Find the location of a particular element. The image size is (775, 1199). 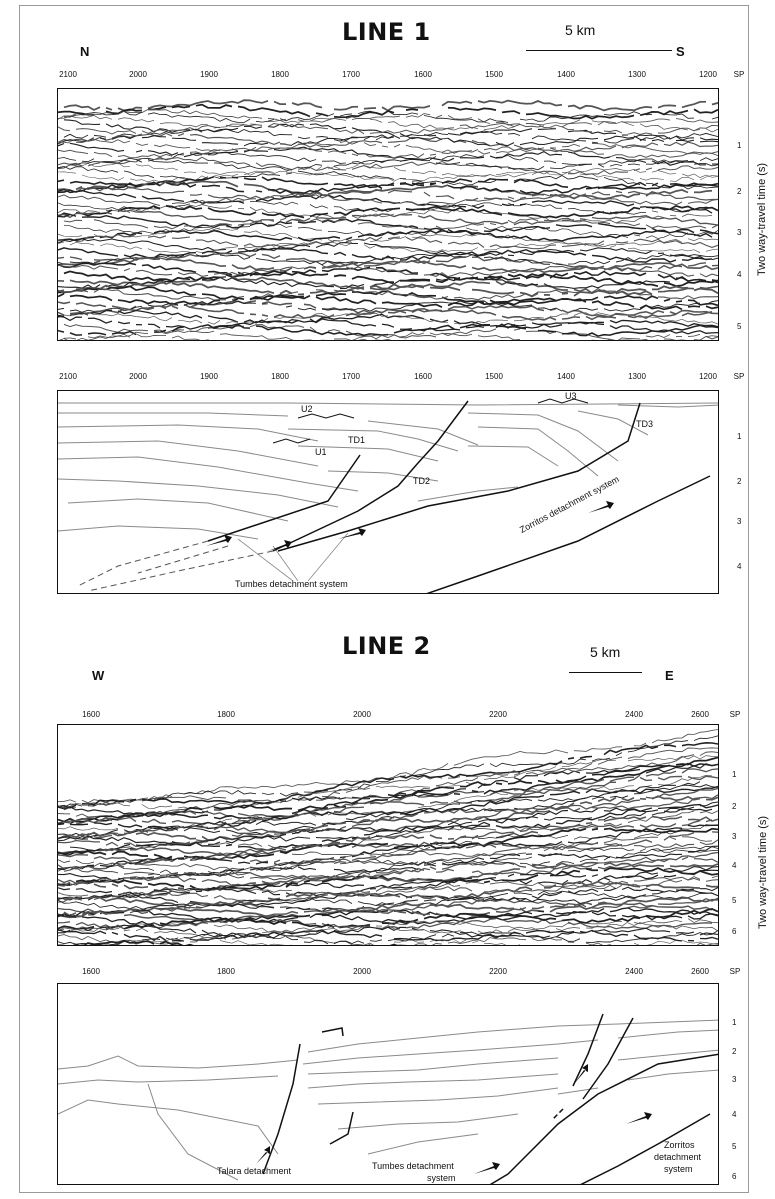

line2-sp-tick-2400: 2400 is located at coordinates (634, 714).